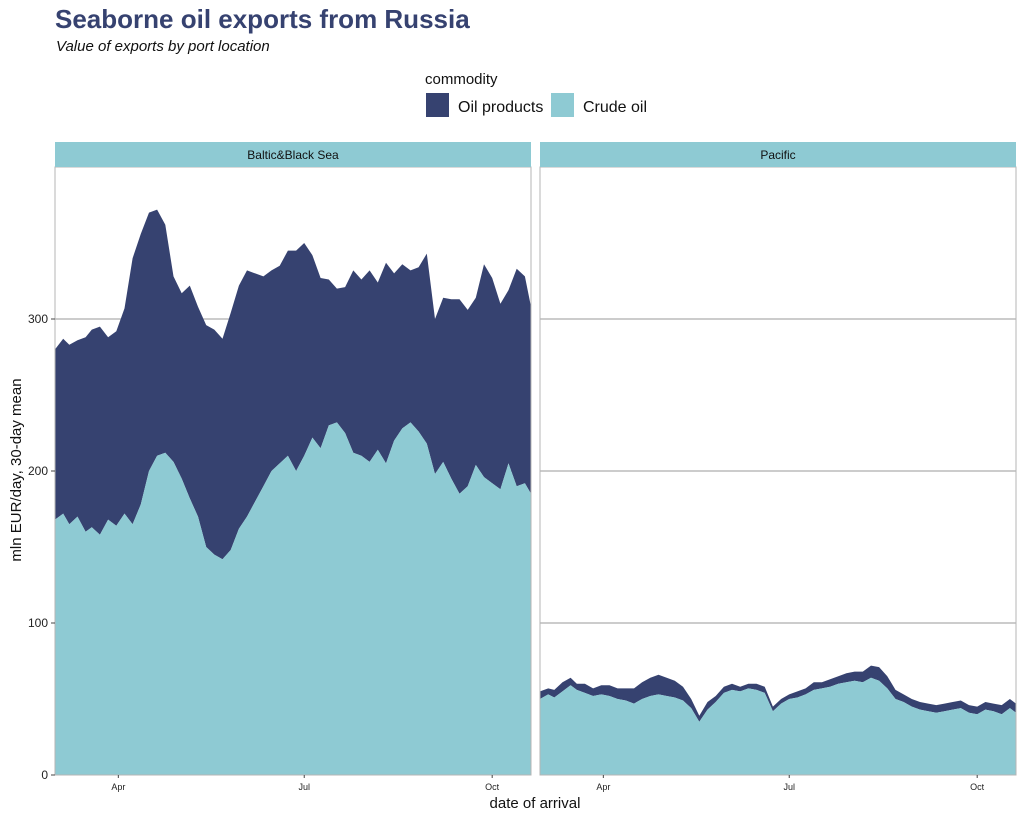 This screenshot has width=1024, height=819. I want to click on y-tick-label: 100, so click(38, 623).